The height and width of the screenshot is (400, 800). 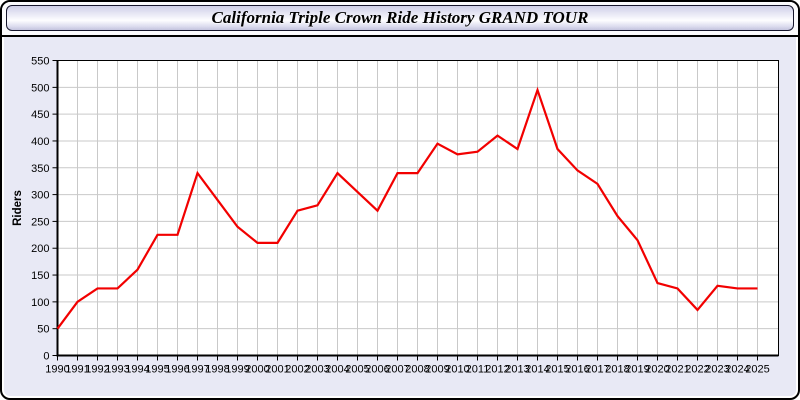 What do you see at coordinates (257, 370) in the screenshot?
I see `x-tick-label: 2000` at bounding box center [257, 370].